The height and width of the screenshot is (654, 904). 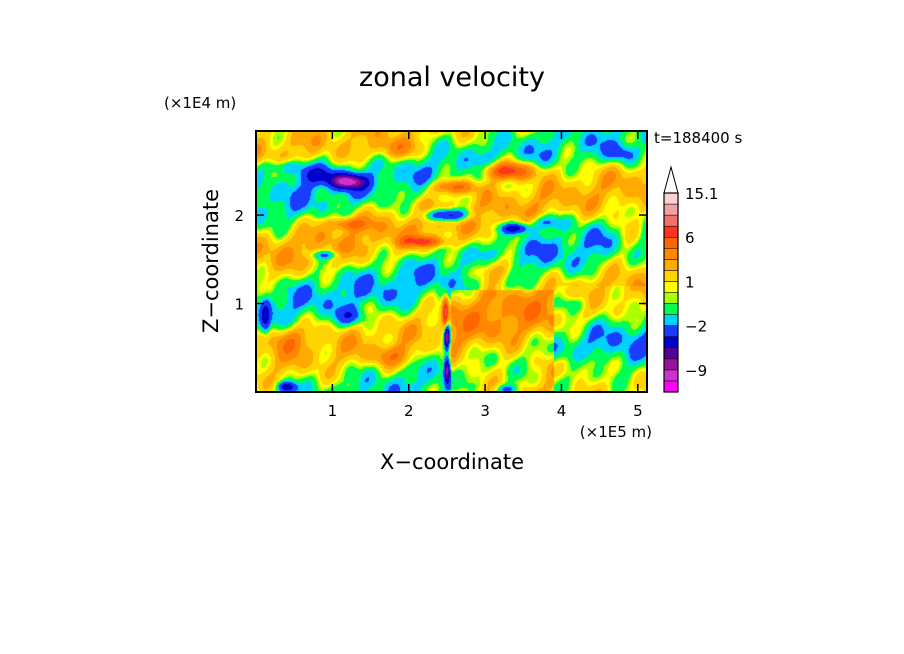 What do you see at coordinates (698, 138) in the screenshot?
I see `time-label: t=188400 s` at bounding box center [698, 138].